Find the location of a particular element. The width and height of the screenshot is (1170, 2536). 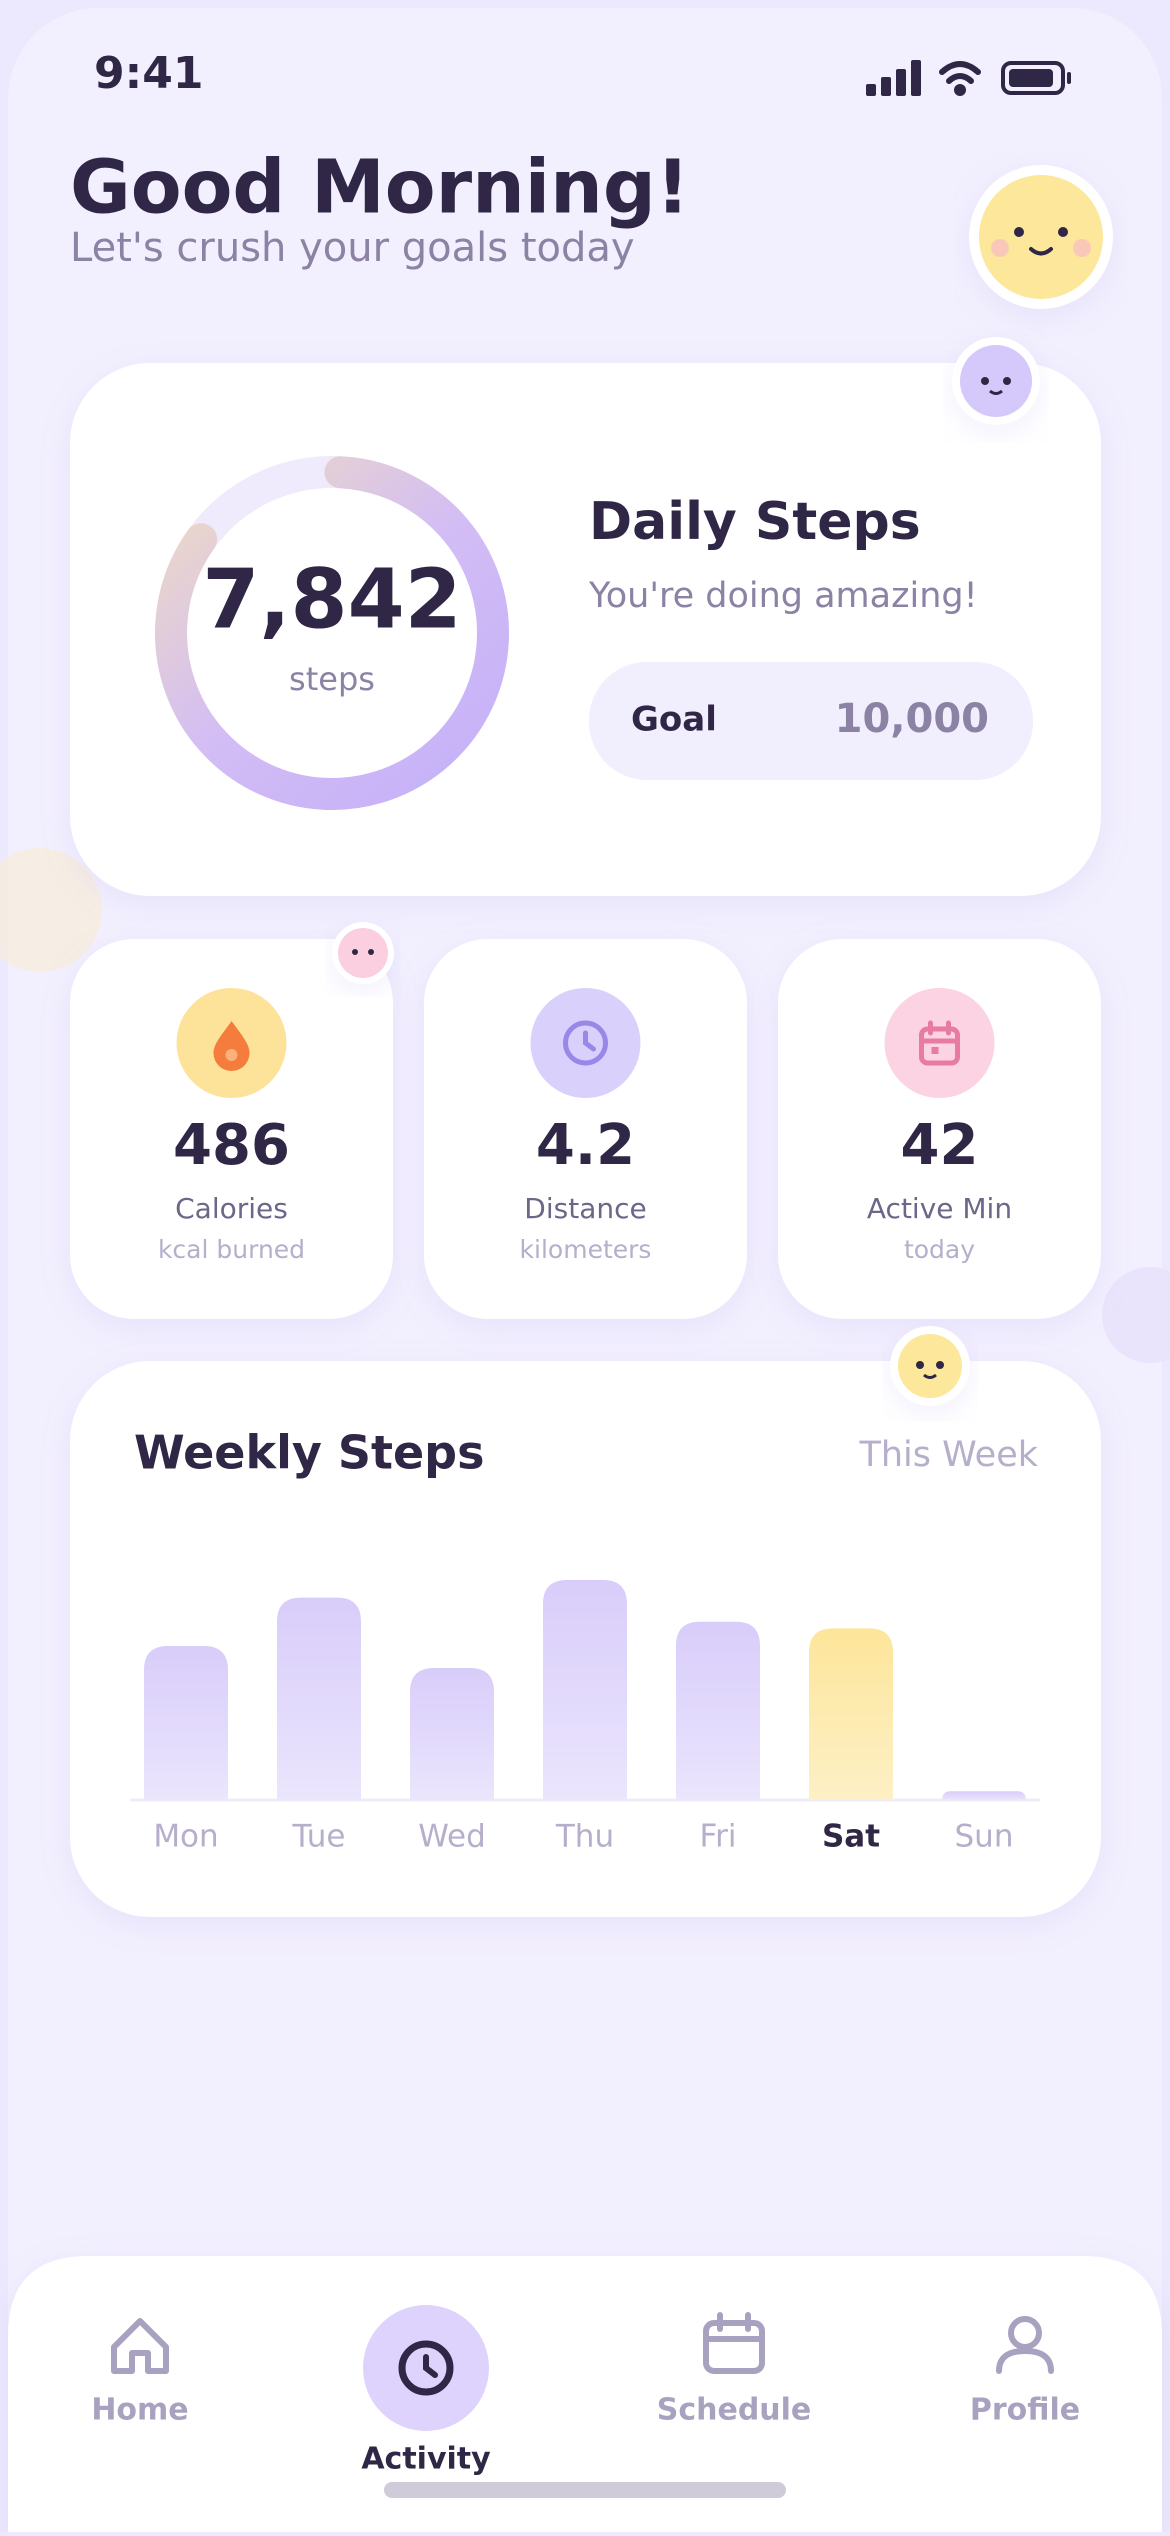

day-label: Mon is located at coordinates (185, 1837).